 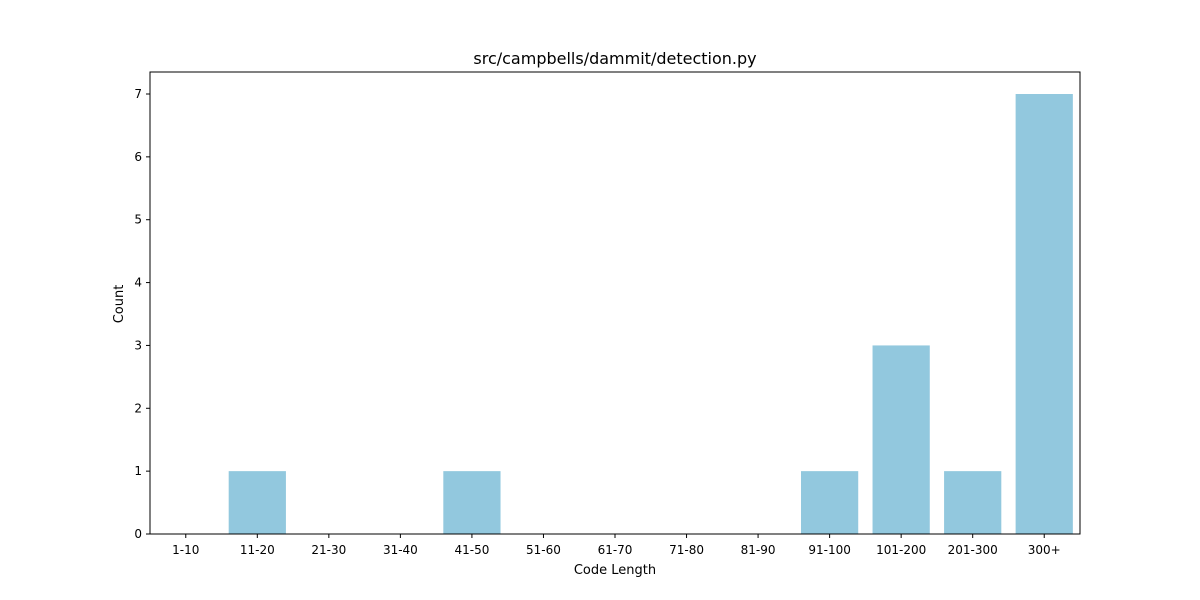 What do you see at coordinates (328, 550) in the screenshot?
I see `x-tick-label: 21-30` at bounding box center [328, 550].